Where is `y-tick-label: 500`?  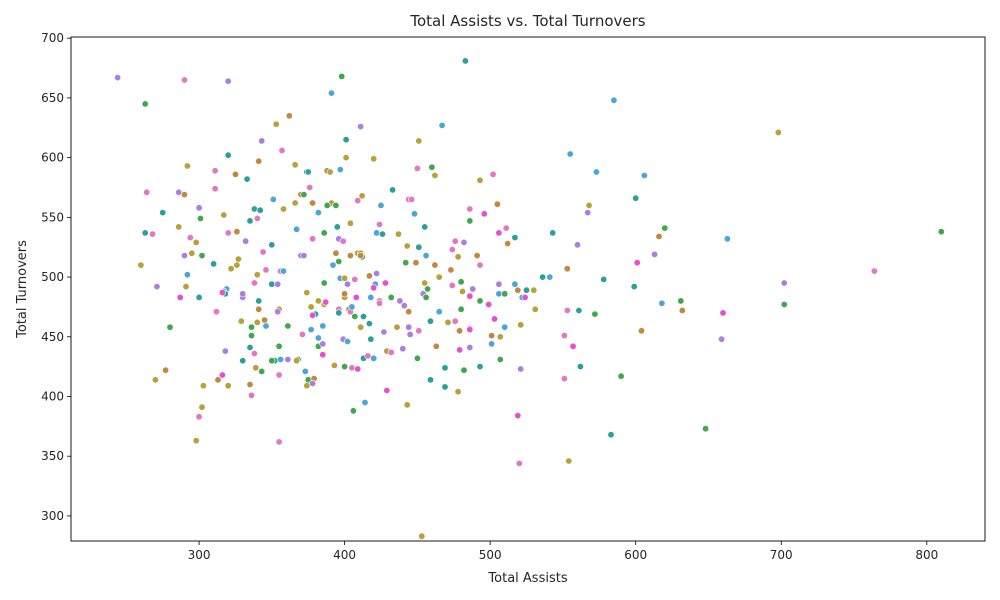
y-tick-label: 500 is located at coordinates (52, 277).